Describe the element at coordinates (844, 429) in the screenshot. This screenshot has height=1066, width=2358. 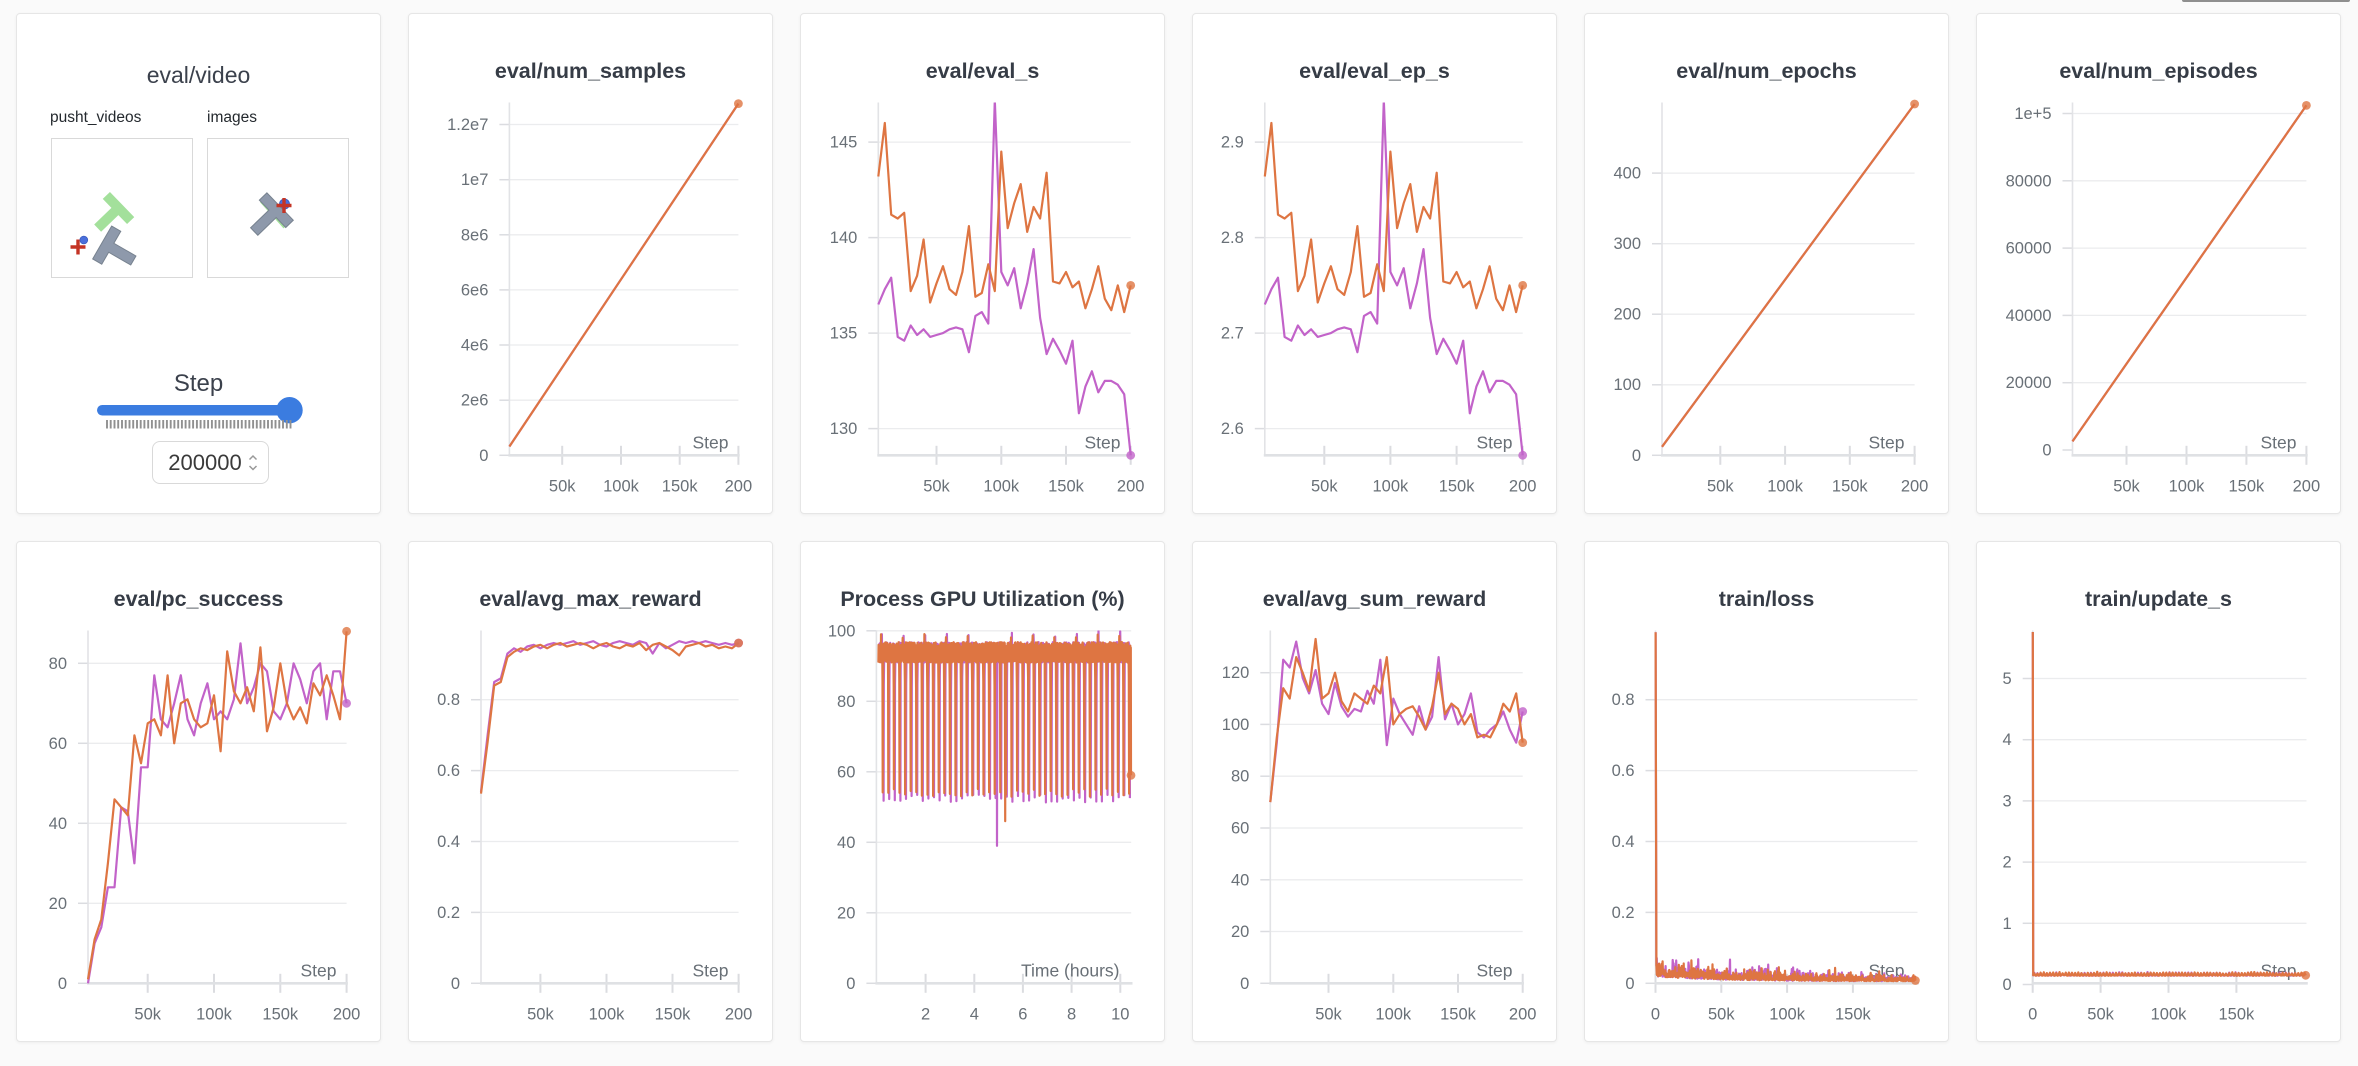
I see `svg-text: 130` at that location.